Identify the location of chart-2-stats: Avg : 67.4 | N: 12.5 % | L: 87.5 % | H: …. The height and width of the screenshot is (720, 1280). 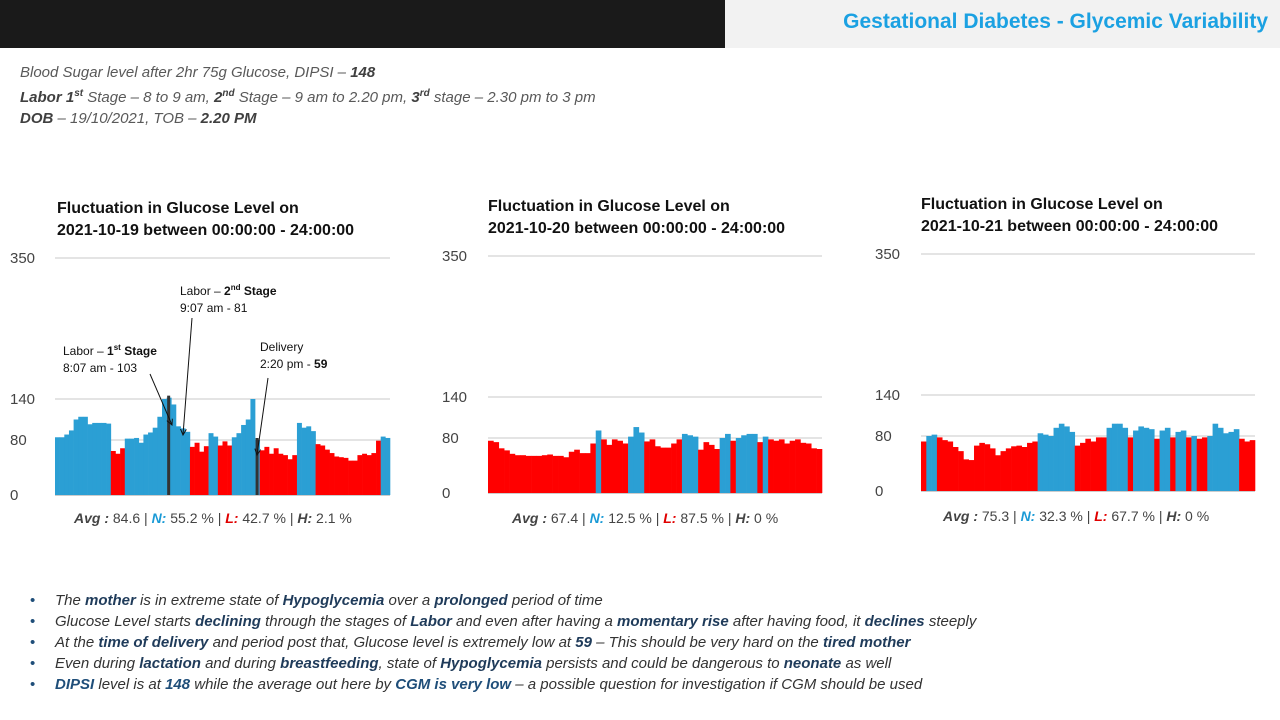
(645, 518).